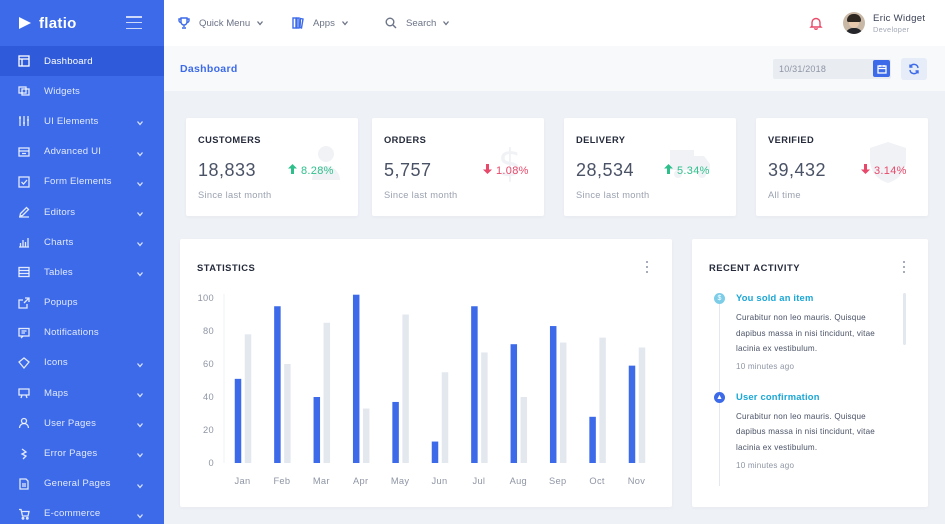 This screenshot has height=524, width=945. Describe the element at coordinates (24, 272) in the screenshot. I see `tables-icon` at that location.